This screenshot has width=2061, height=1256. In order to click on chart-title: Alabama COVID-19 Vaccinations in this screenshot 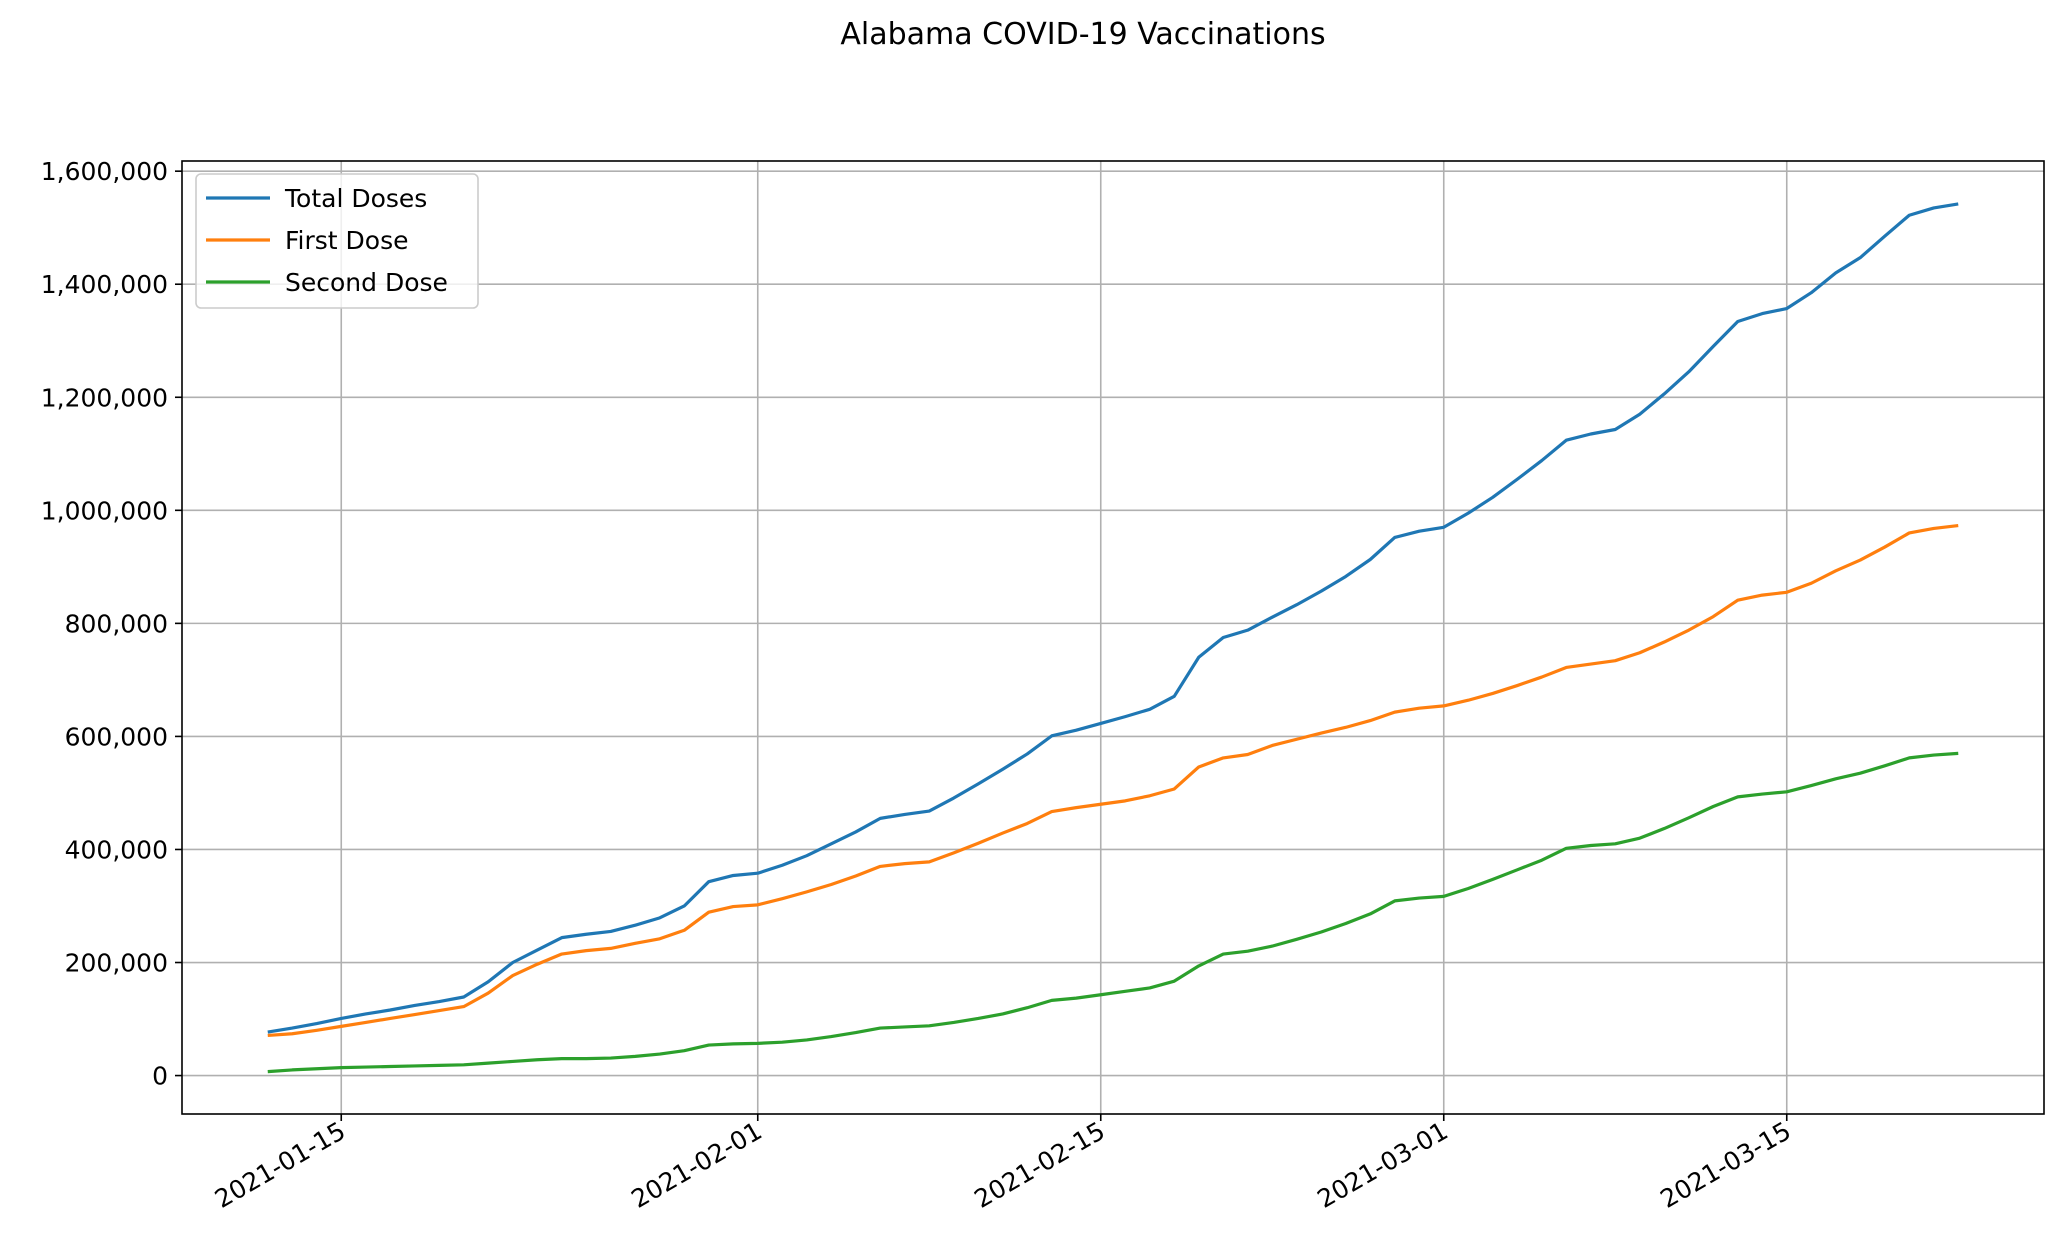, I will do `click(1082, 34)`.